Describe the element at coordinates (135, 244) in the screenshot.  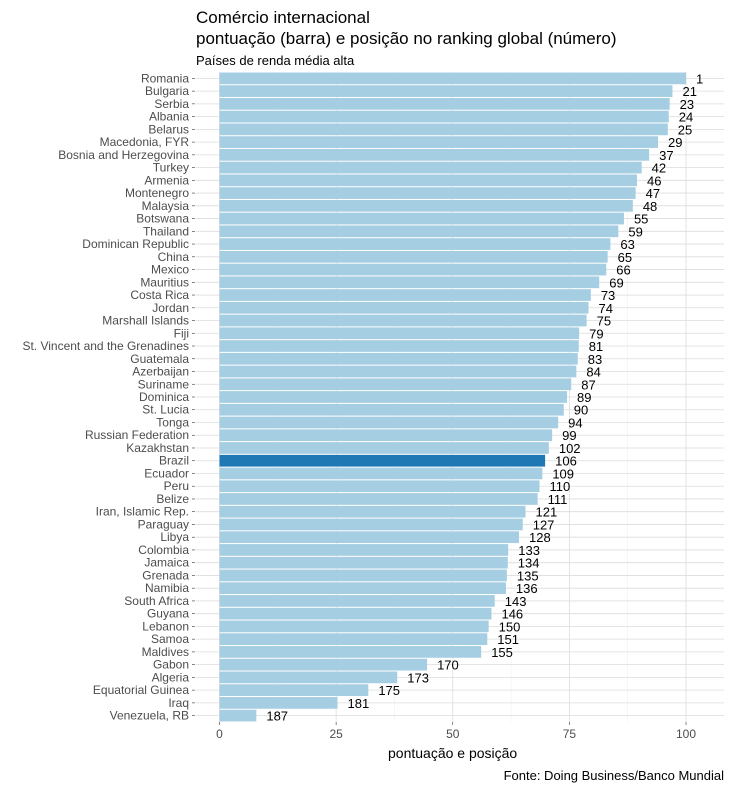
I see `category-label: Dominican Republic` at that location.